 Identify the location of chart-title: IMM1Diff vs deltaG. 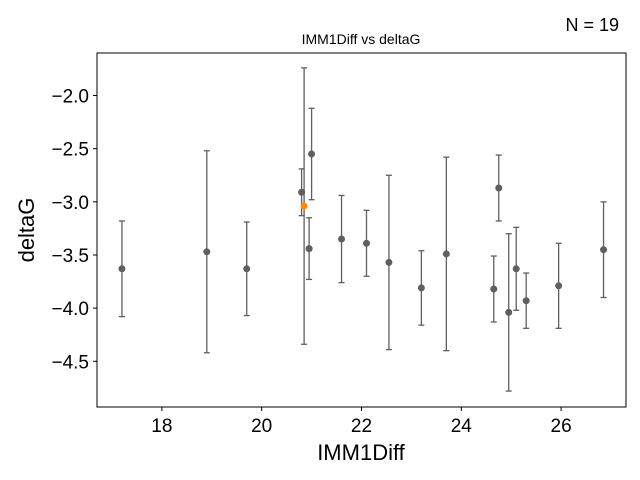
(361, 39).